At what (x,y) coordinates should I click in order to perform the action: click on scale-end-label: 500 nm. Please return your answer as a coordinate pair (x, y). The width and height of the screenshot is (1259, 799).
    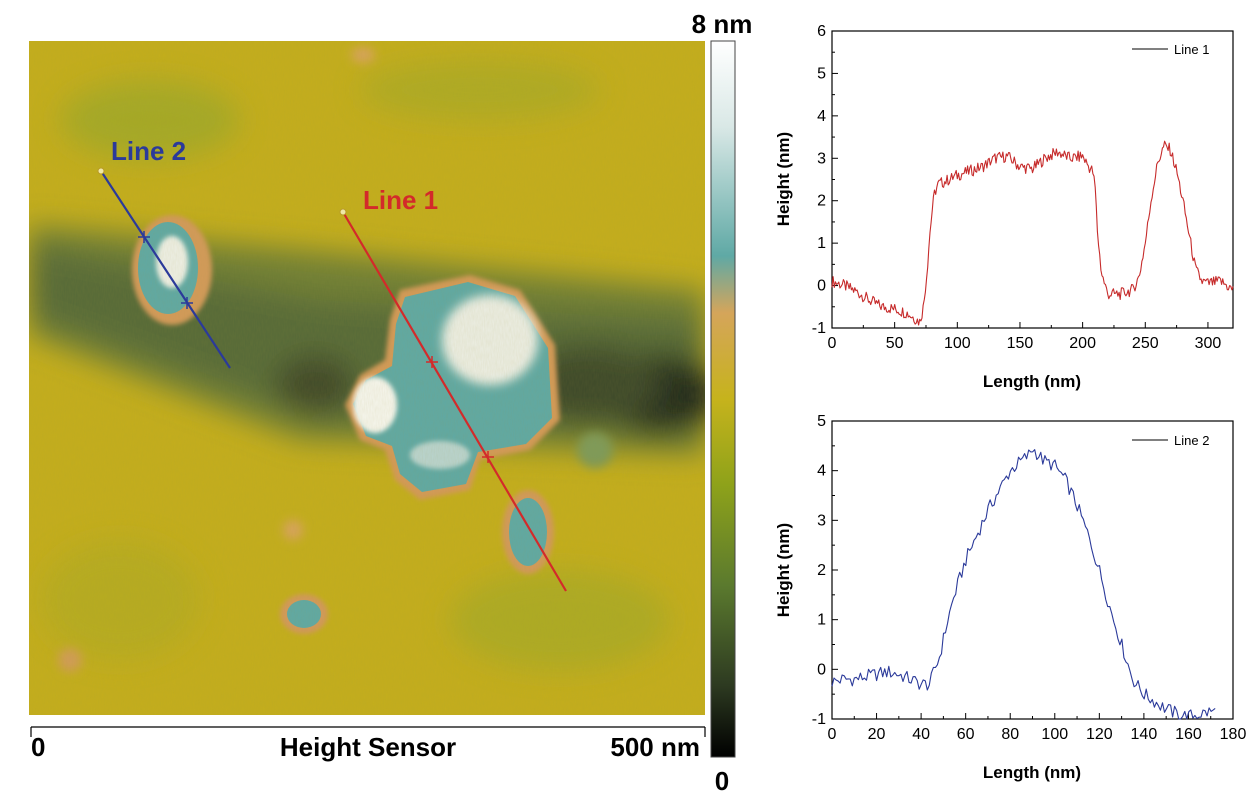
    Looking at the image, I should click on (655, 747).